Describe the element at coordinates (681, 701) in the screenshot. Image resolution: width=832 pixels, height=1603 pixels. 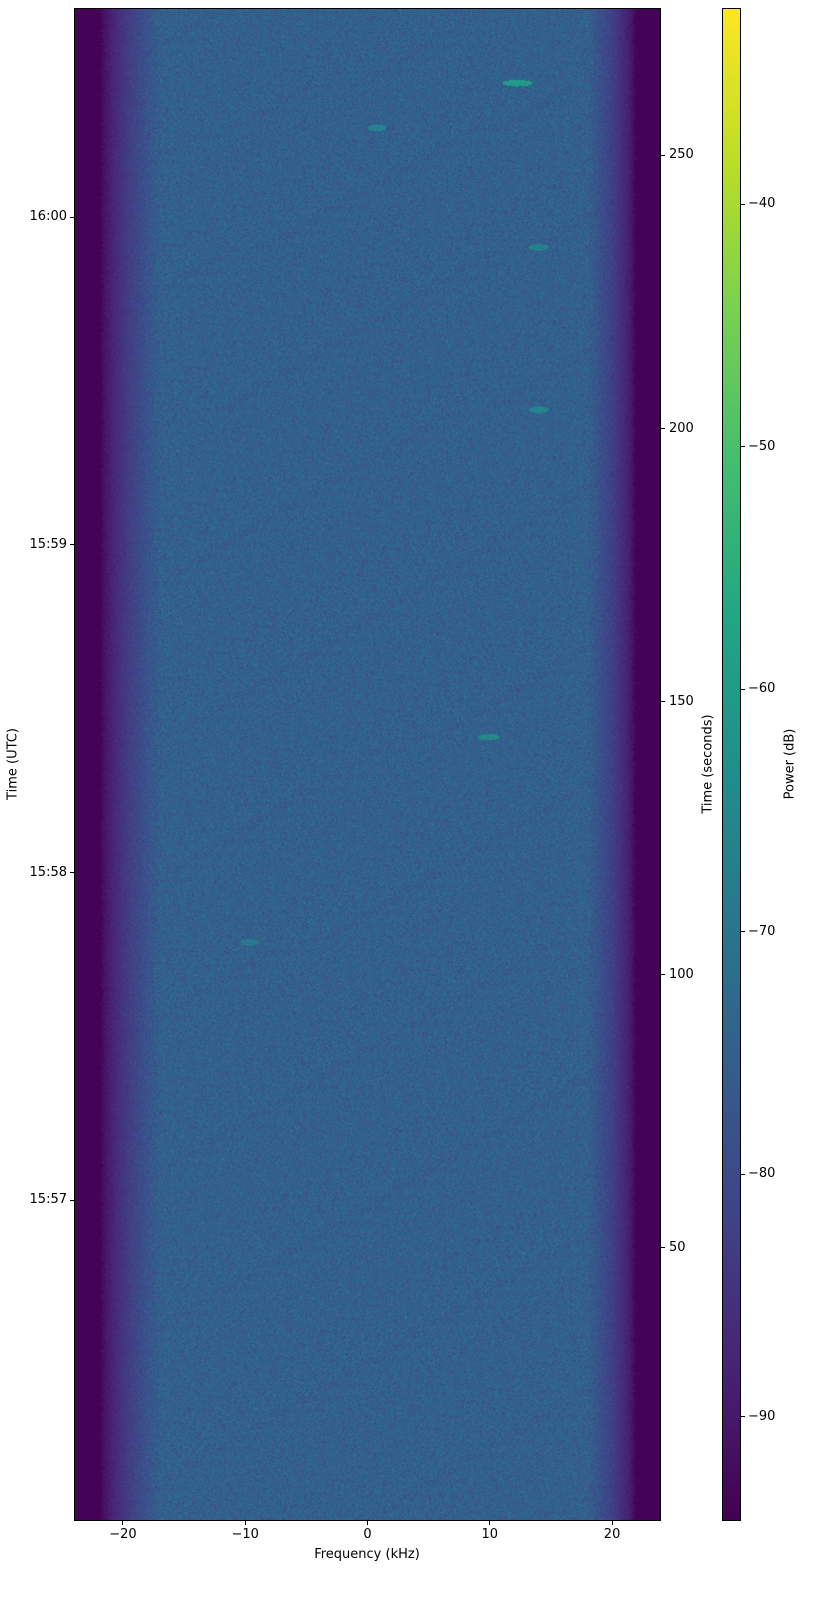
I see `y-right-tick-label: 150` at that location.